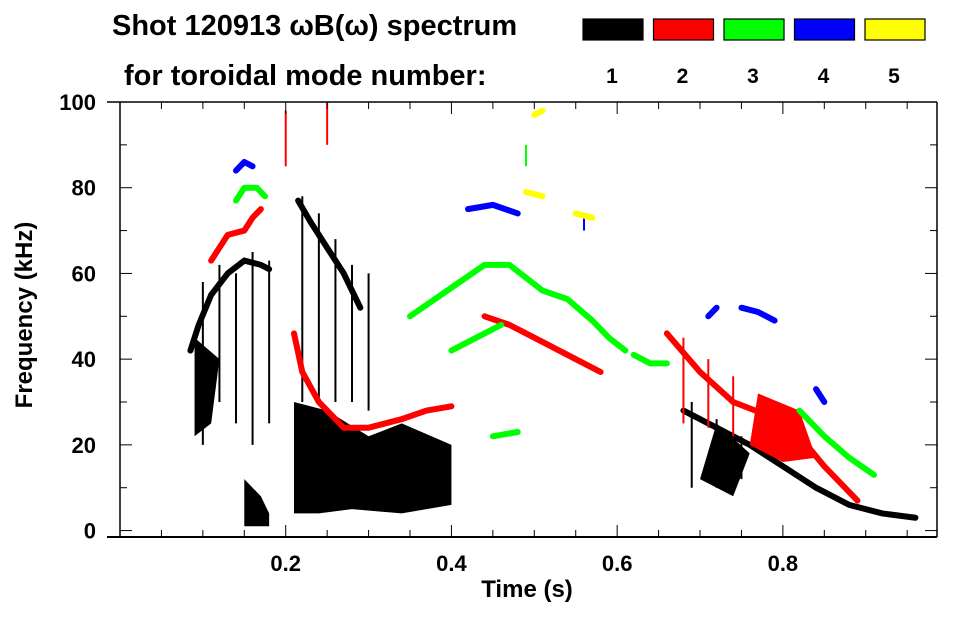 The image size is (963, 620). Describe the element at coordinates (285, 563) in the screenshot. I see `x-tick-label: 0.2` at that location.